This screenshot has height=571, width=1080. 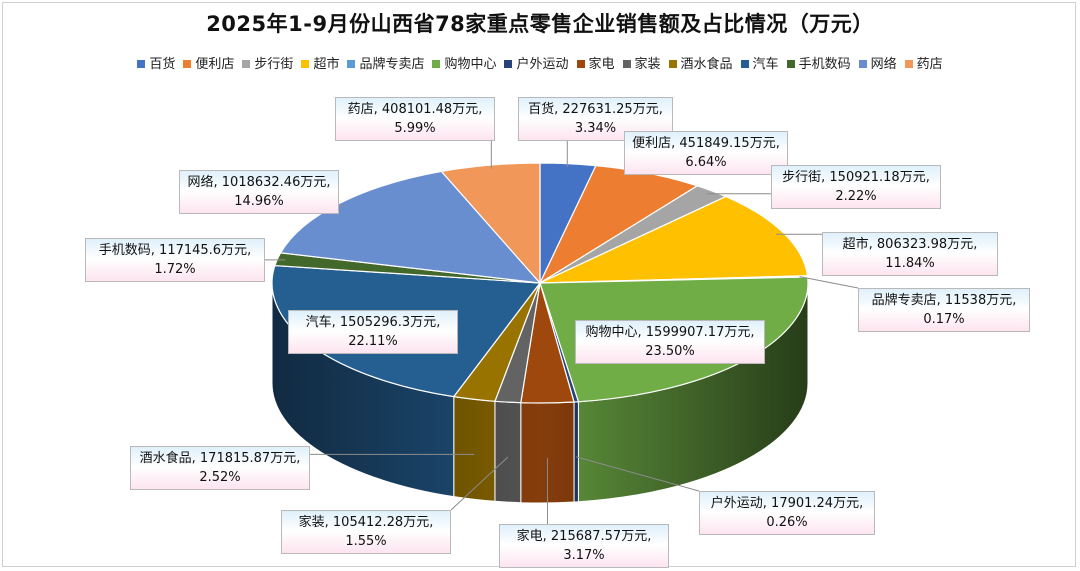 What do you see at coordinates (373, 322) in the screenshot?
I see `data-label-value: 汽车, 1505296.3万元,` at bounding box center [373, 322].